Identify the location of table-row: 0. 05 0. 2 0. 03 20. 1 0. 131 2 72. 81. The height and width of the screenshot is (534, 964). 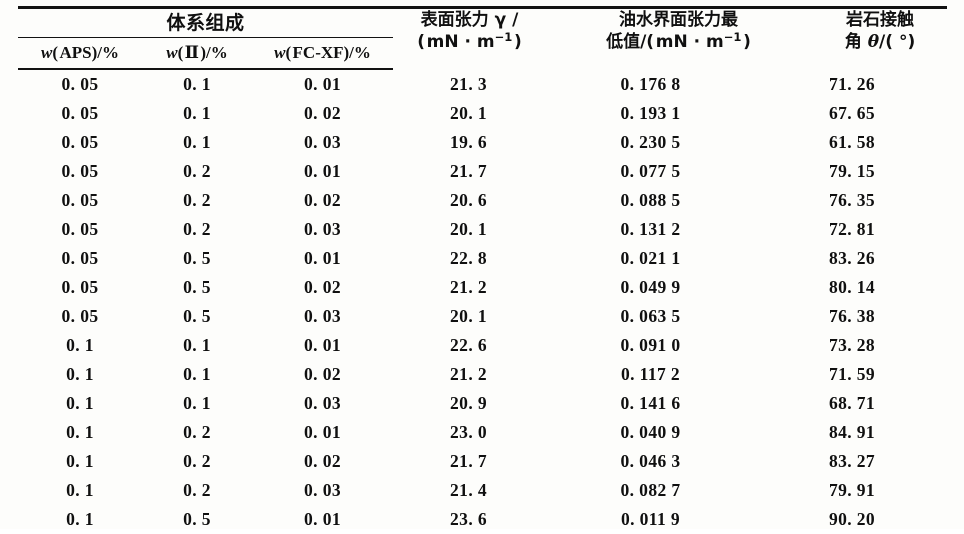
(482, 229).